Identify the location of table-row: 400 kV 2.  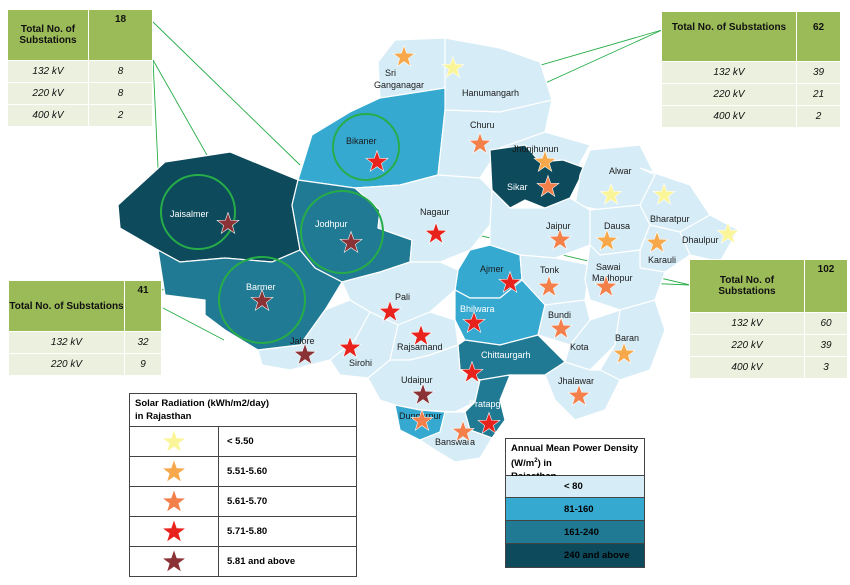
(751, 116).